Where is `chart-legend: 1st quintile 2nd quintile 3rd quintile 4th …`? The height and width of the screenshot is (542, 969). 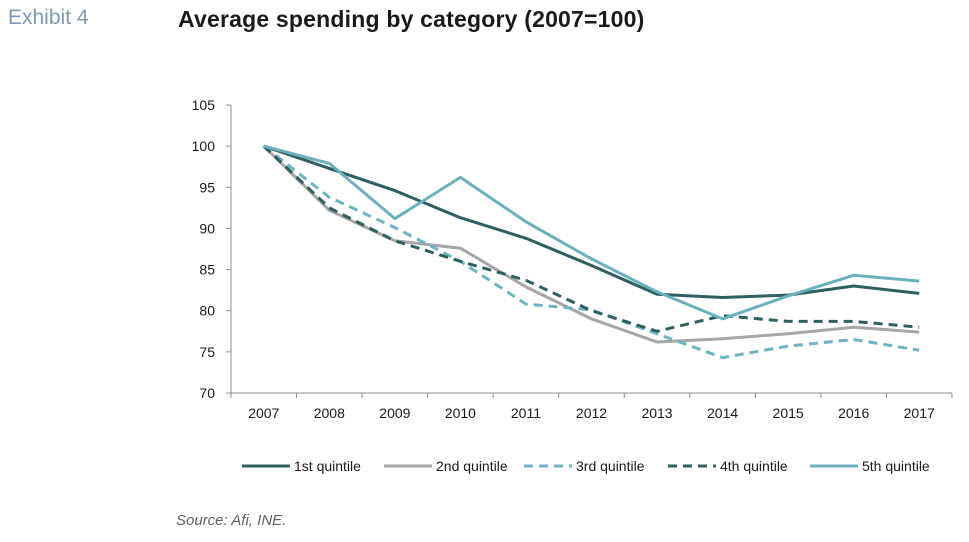 chart-legend: 1st quintile 2nd quintile 3rd quintile 4th … is located at coordinates (586, 466).